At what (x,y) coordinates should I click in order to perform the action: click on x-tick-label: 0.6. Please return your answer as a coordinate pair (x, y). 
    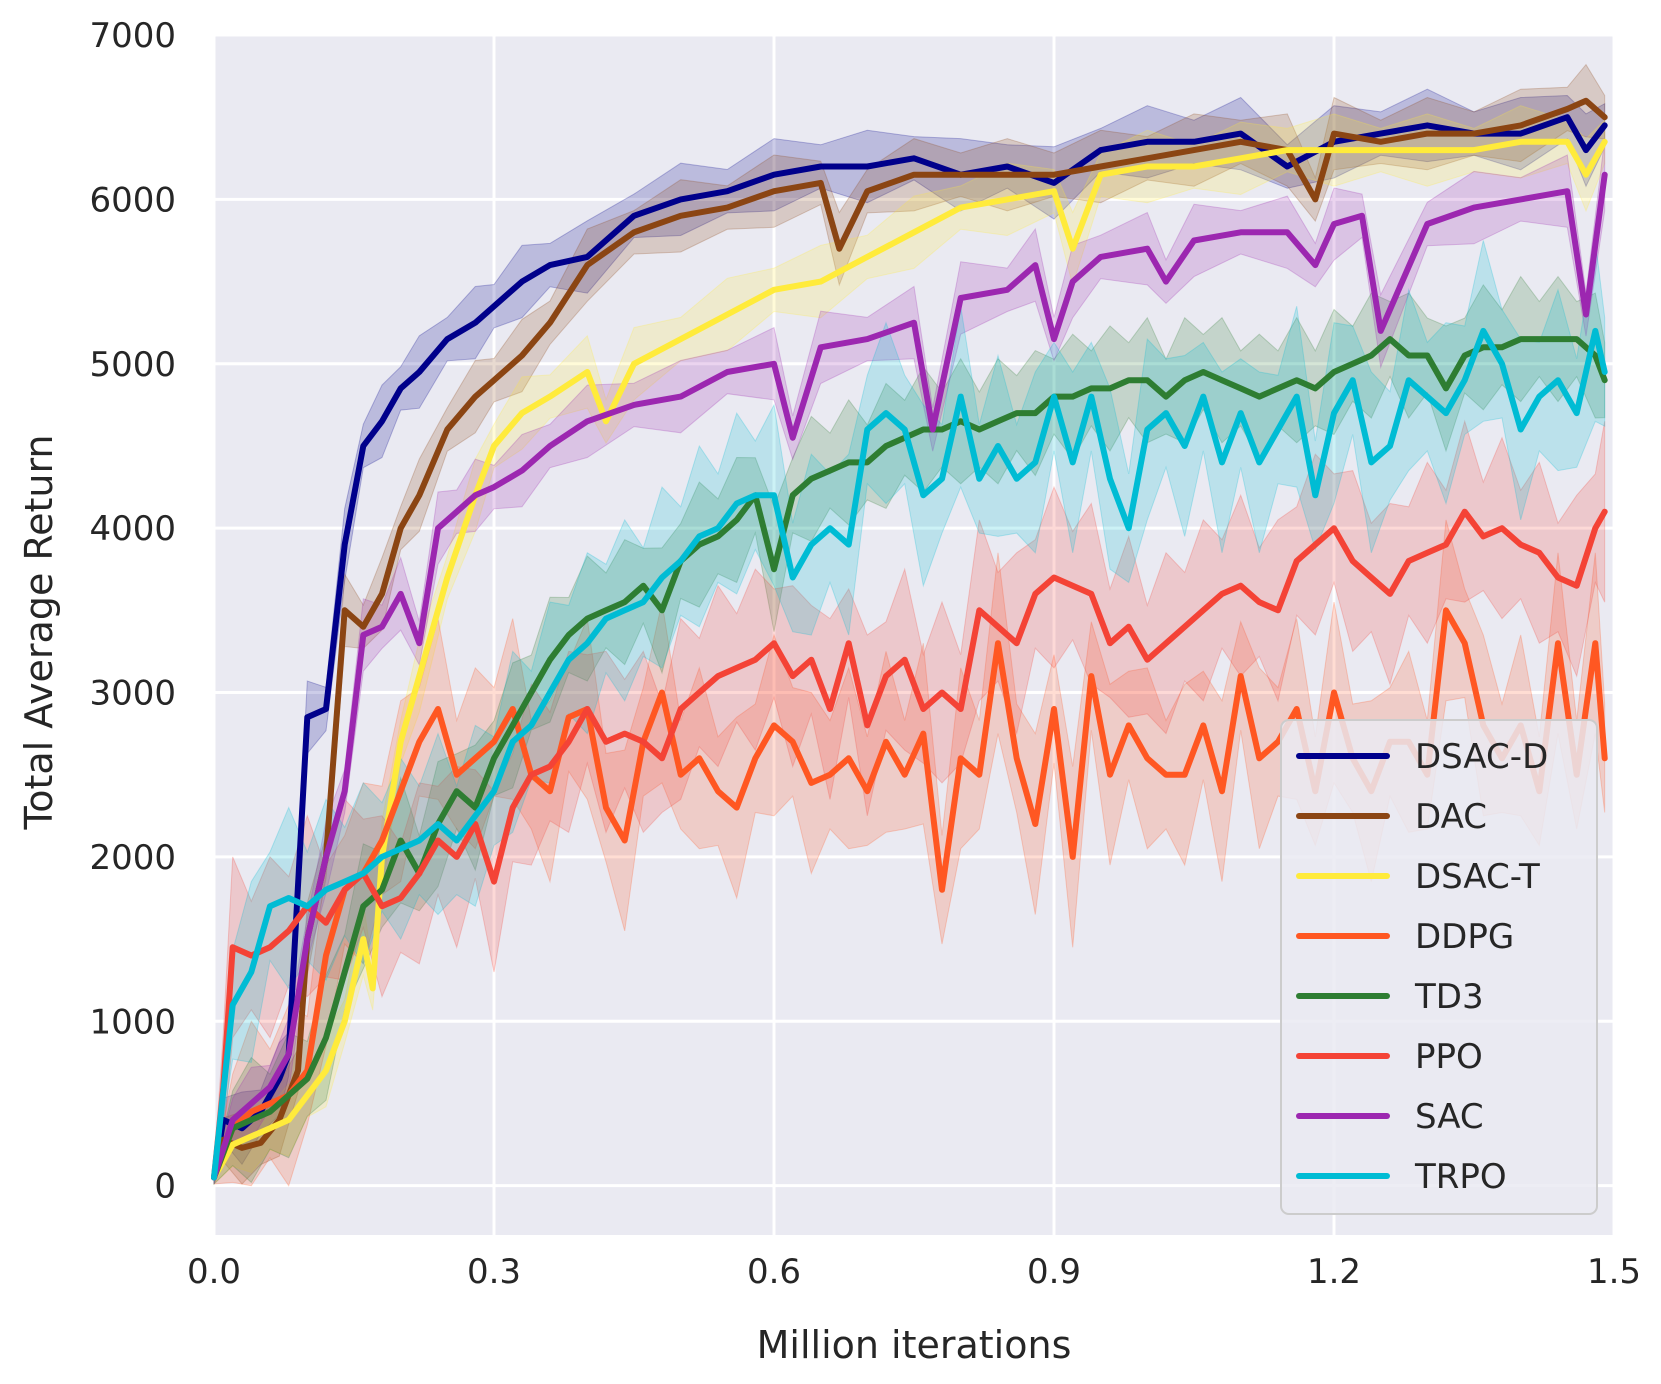
    Looking at the image, I should click on (774, 1272).